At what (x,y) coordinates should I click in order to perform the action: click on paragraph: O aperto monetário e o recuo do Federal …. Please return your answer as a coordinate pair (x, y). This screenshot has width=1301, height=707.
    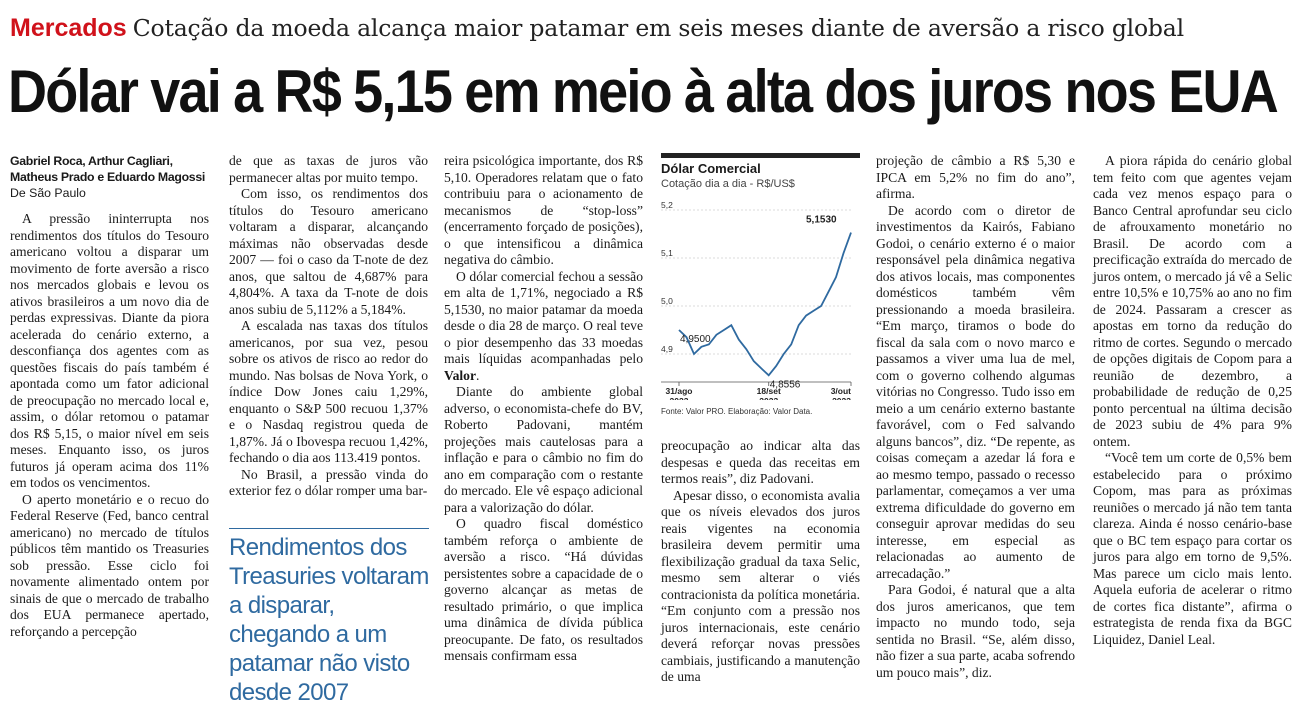
    Looking at the image, I should click on (109, 565).